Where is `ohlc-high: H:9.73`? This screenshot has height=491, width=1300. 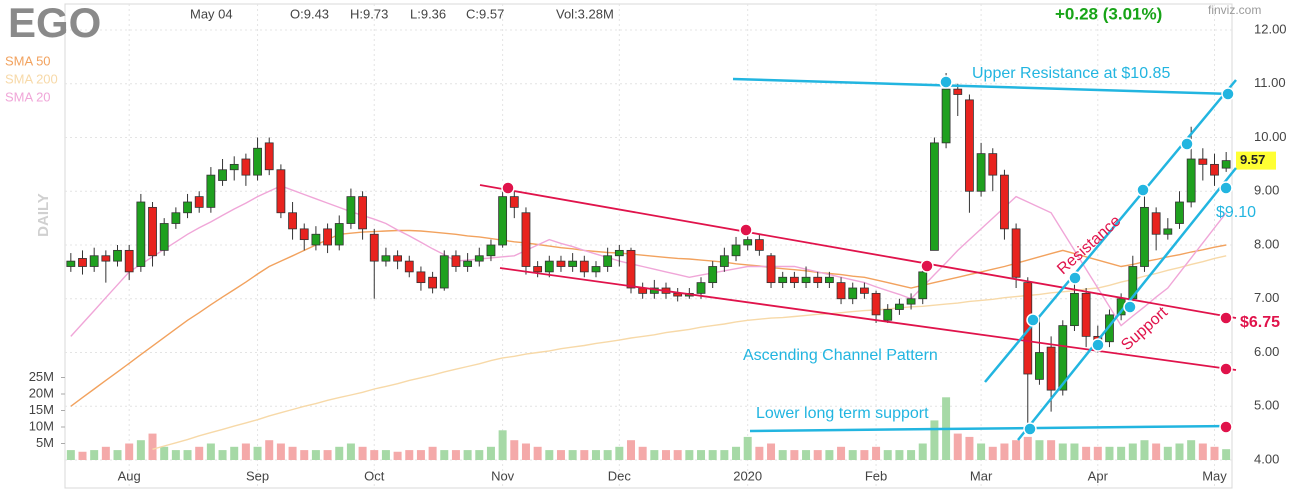
ohlc-high: H:9.73 is located at coordinates (369, 13).